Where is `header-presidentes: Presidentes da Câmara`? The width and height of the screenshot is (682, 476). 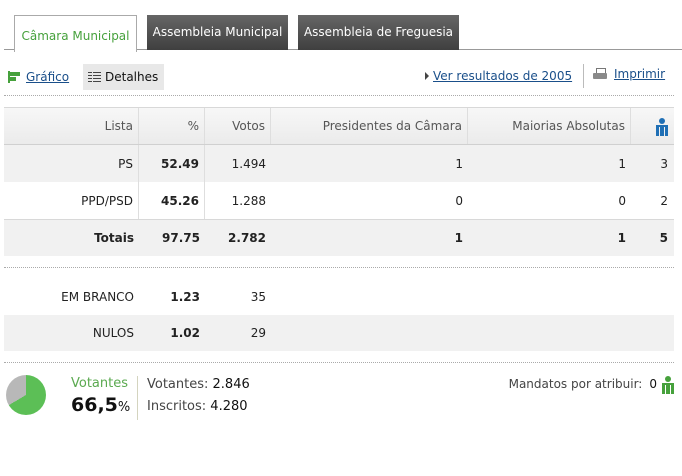 header-presidentes: Presidentes da Câmara is located at coordinates (369, 126).